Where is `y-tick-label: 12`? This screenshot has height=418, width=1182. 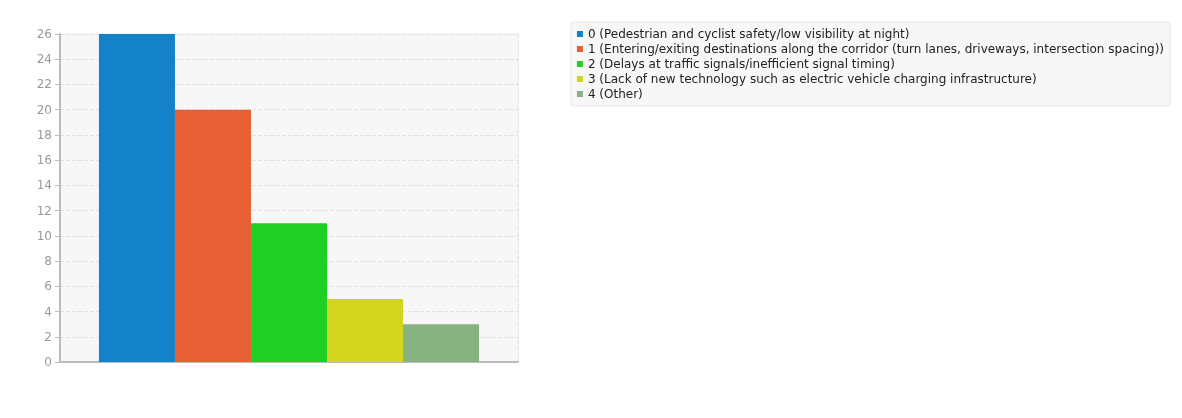
y-tick-label: 12 is located at coordinates (44, 210).